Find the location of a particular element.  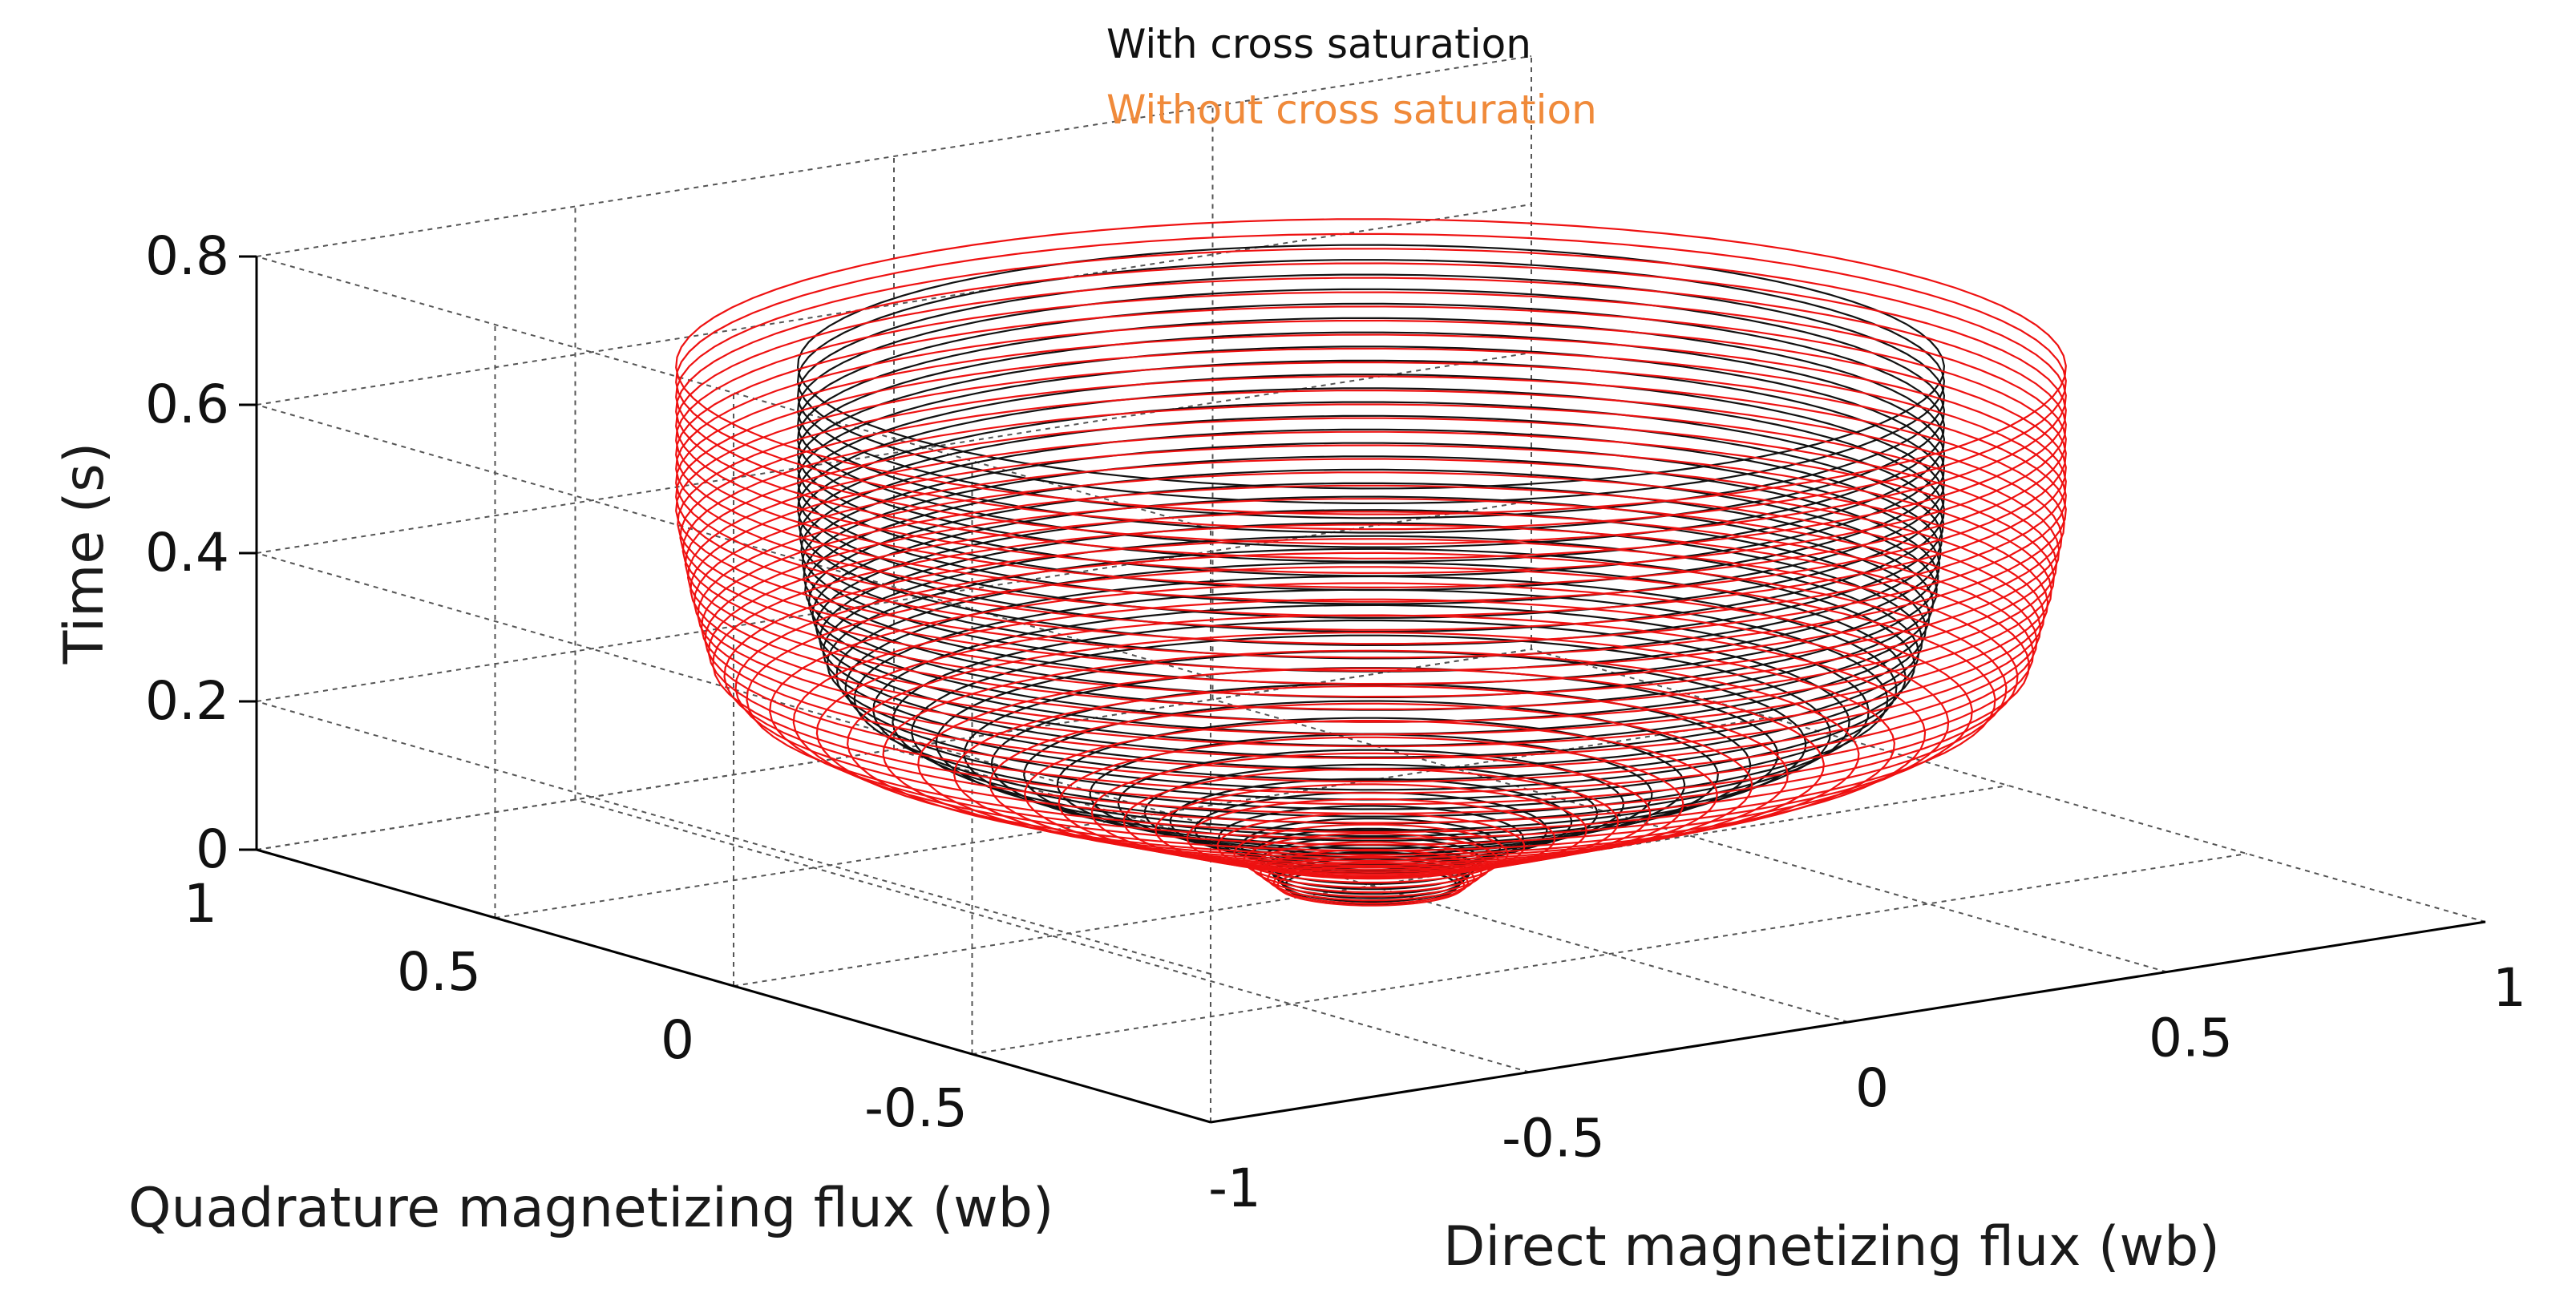

x-tick-label: 0.5 is located at coordinates (2191, 1038).